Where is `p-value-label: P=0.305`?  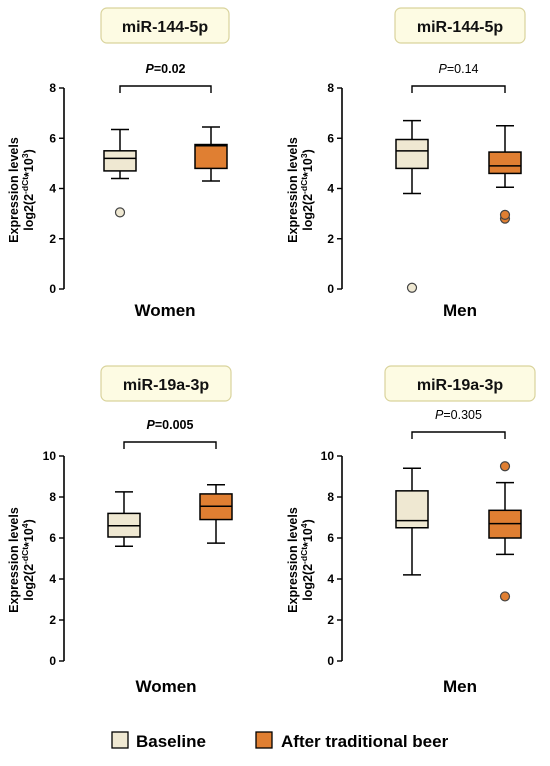 p-value-label: P=0.305 is located at coordinates (458, 415).